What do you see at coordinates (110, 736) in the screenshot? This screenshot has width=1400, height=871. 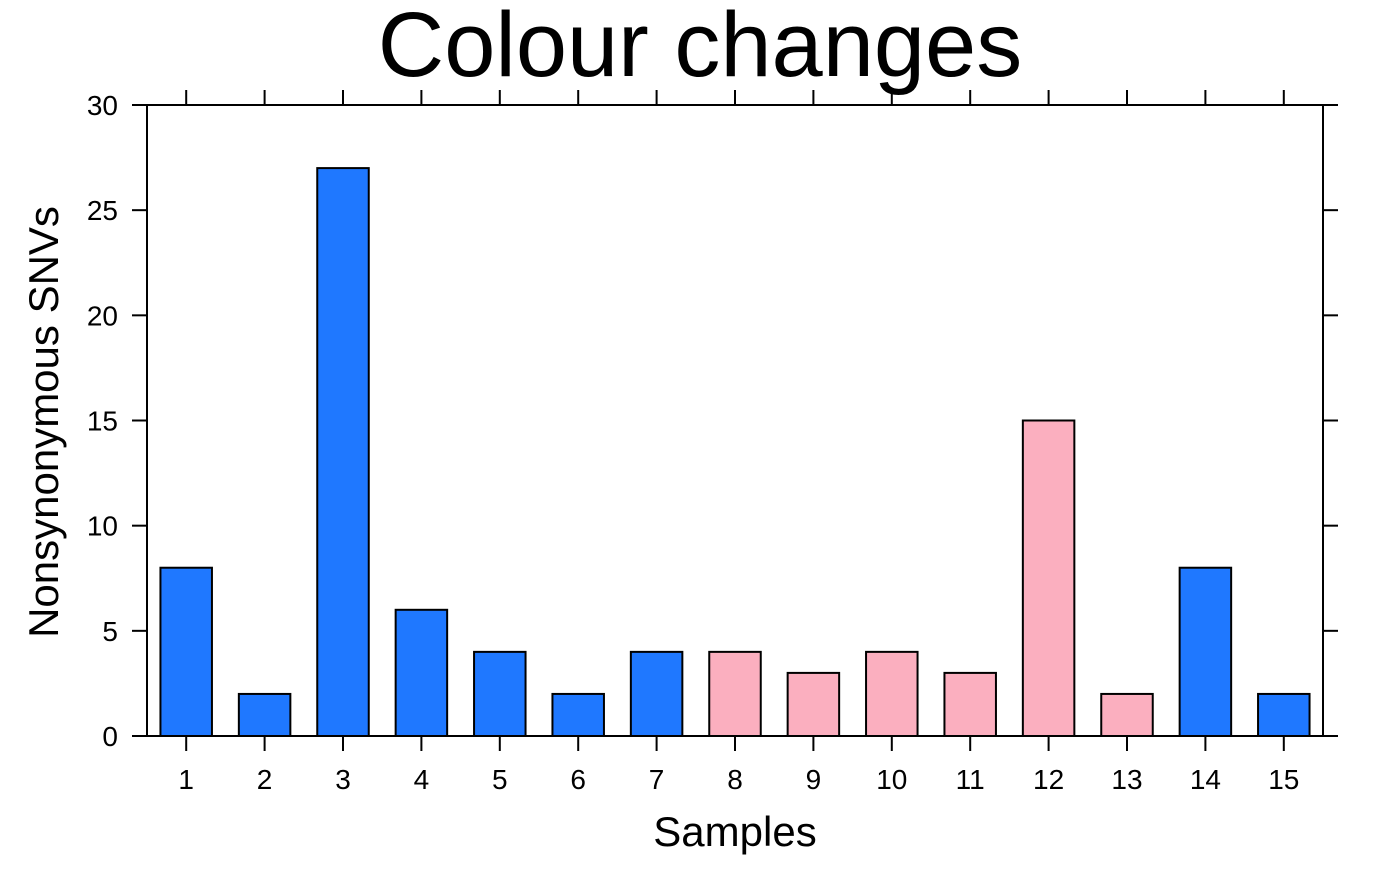 I see `y-tick-label: 0` at bounding box center [110, 736].